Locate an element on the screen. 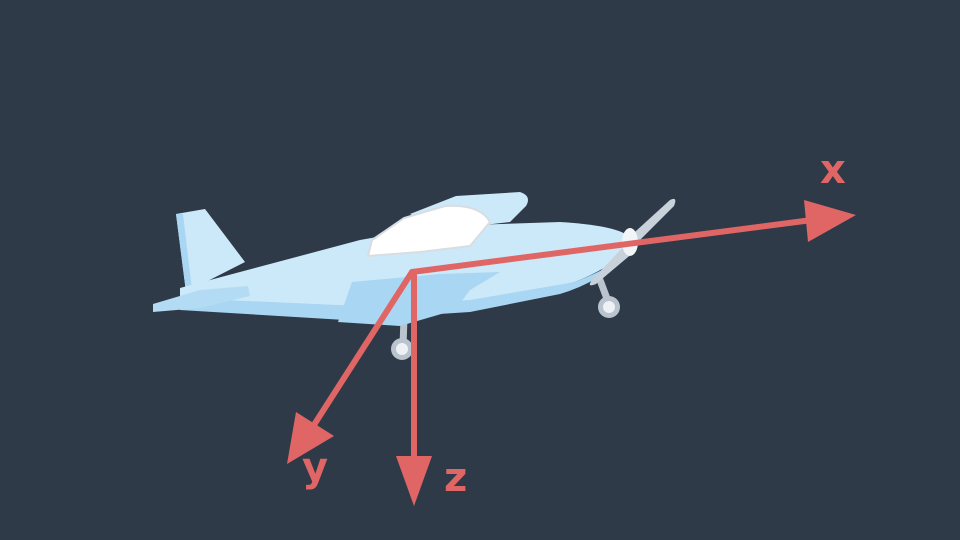  canopy is located at coordinates (429, 231).